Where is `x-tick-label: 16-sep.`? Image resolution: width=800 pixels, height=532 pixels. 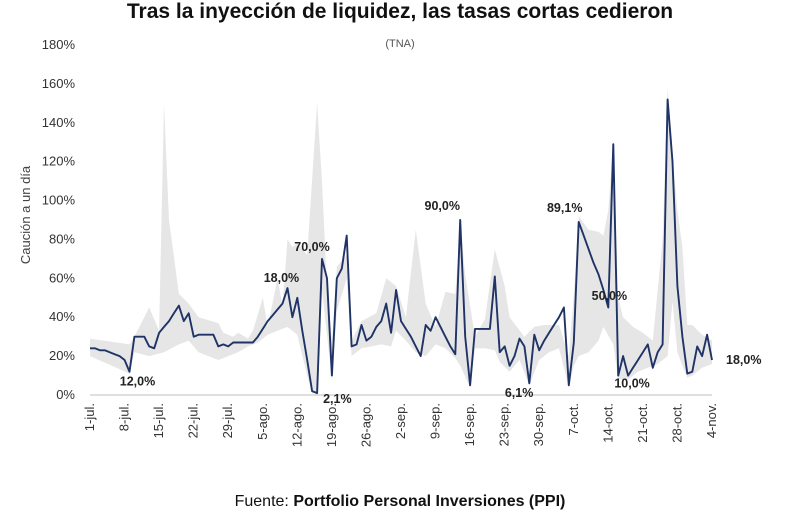
x-tick-label: 16-sep. is located at coordinates (469, 424).